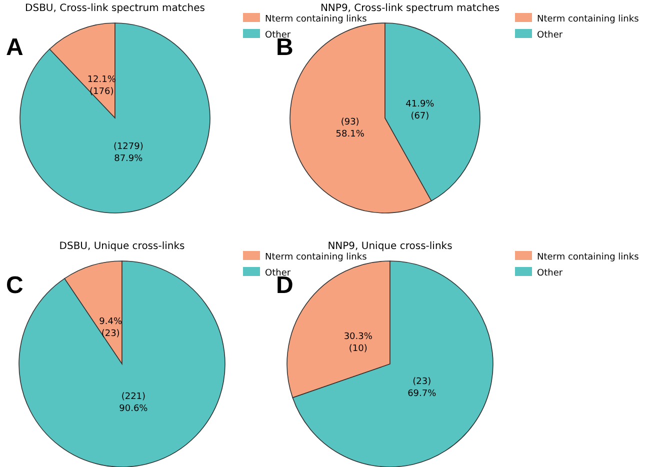  I want to click on data-label: (93) 58.1%, so click(350, 129).